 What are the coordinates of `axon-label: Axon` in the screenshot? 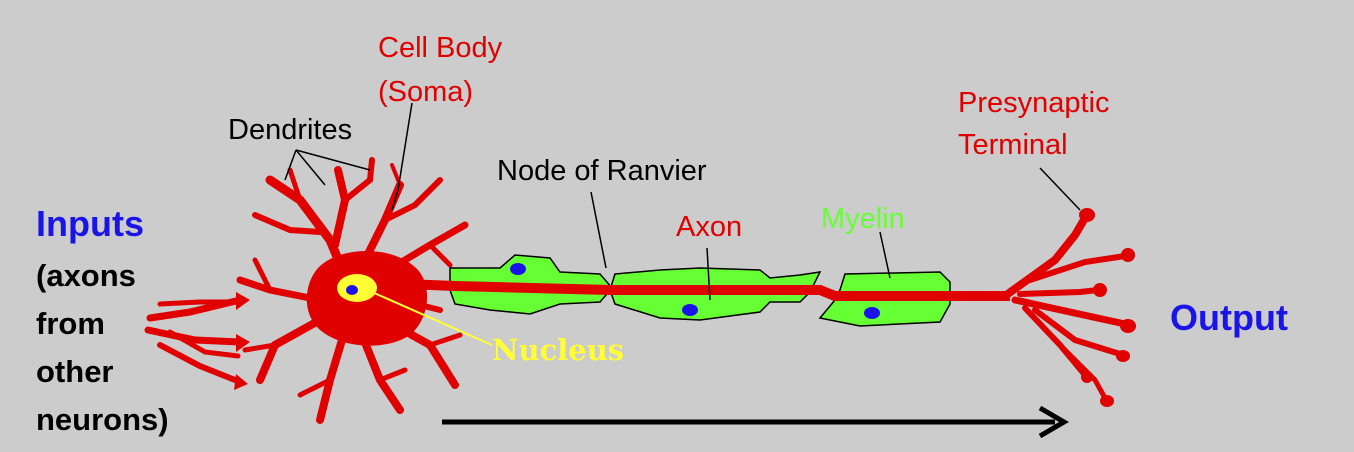 It's located at (709, 227).